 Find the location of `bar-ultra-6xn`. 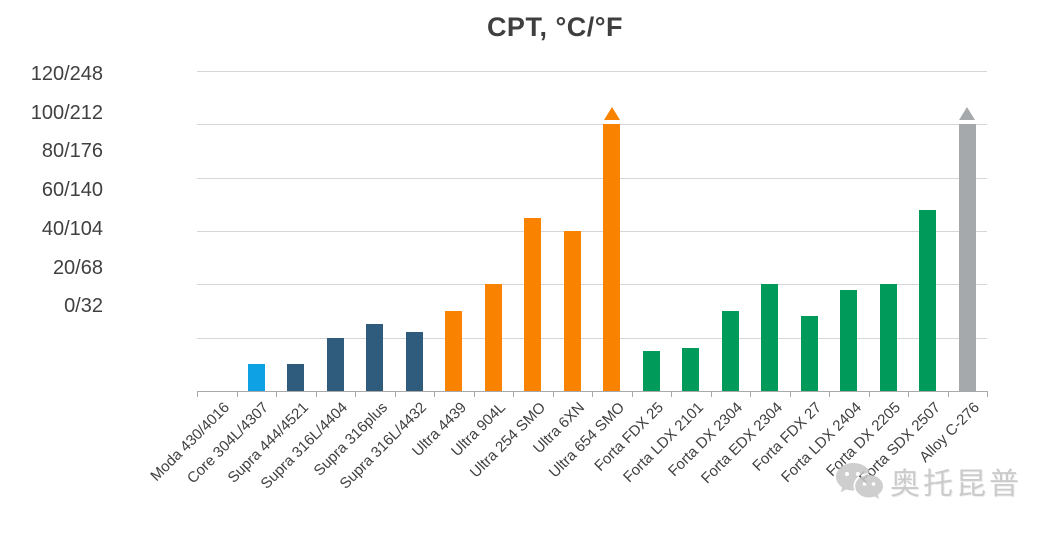

bar-ultra-6xn is located at coordinates (572, 311).